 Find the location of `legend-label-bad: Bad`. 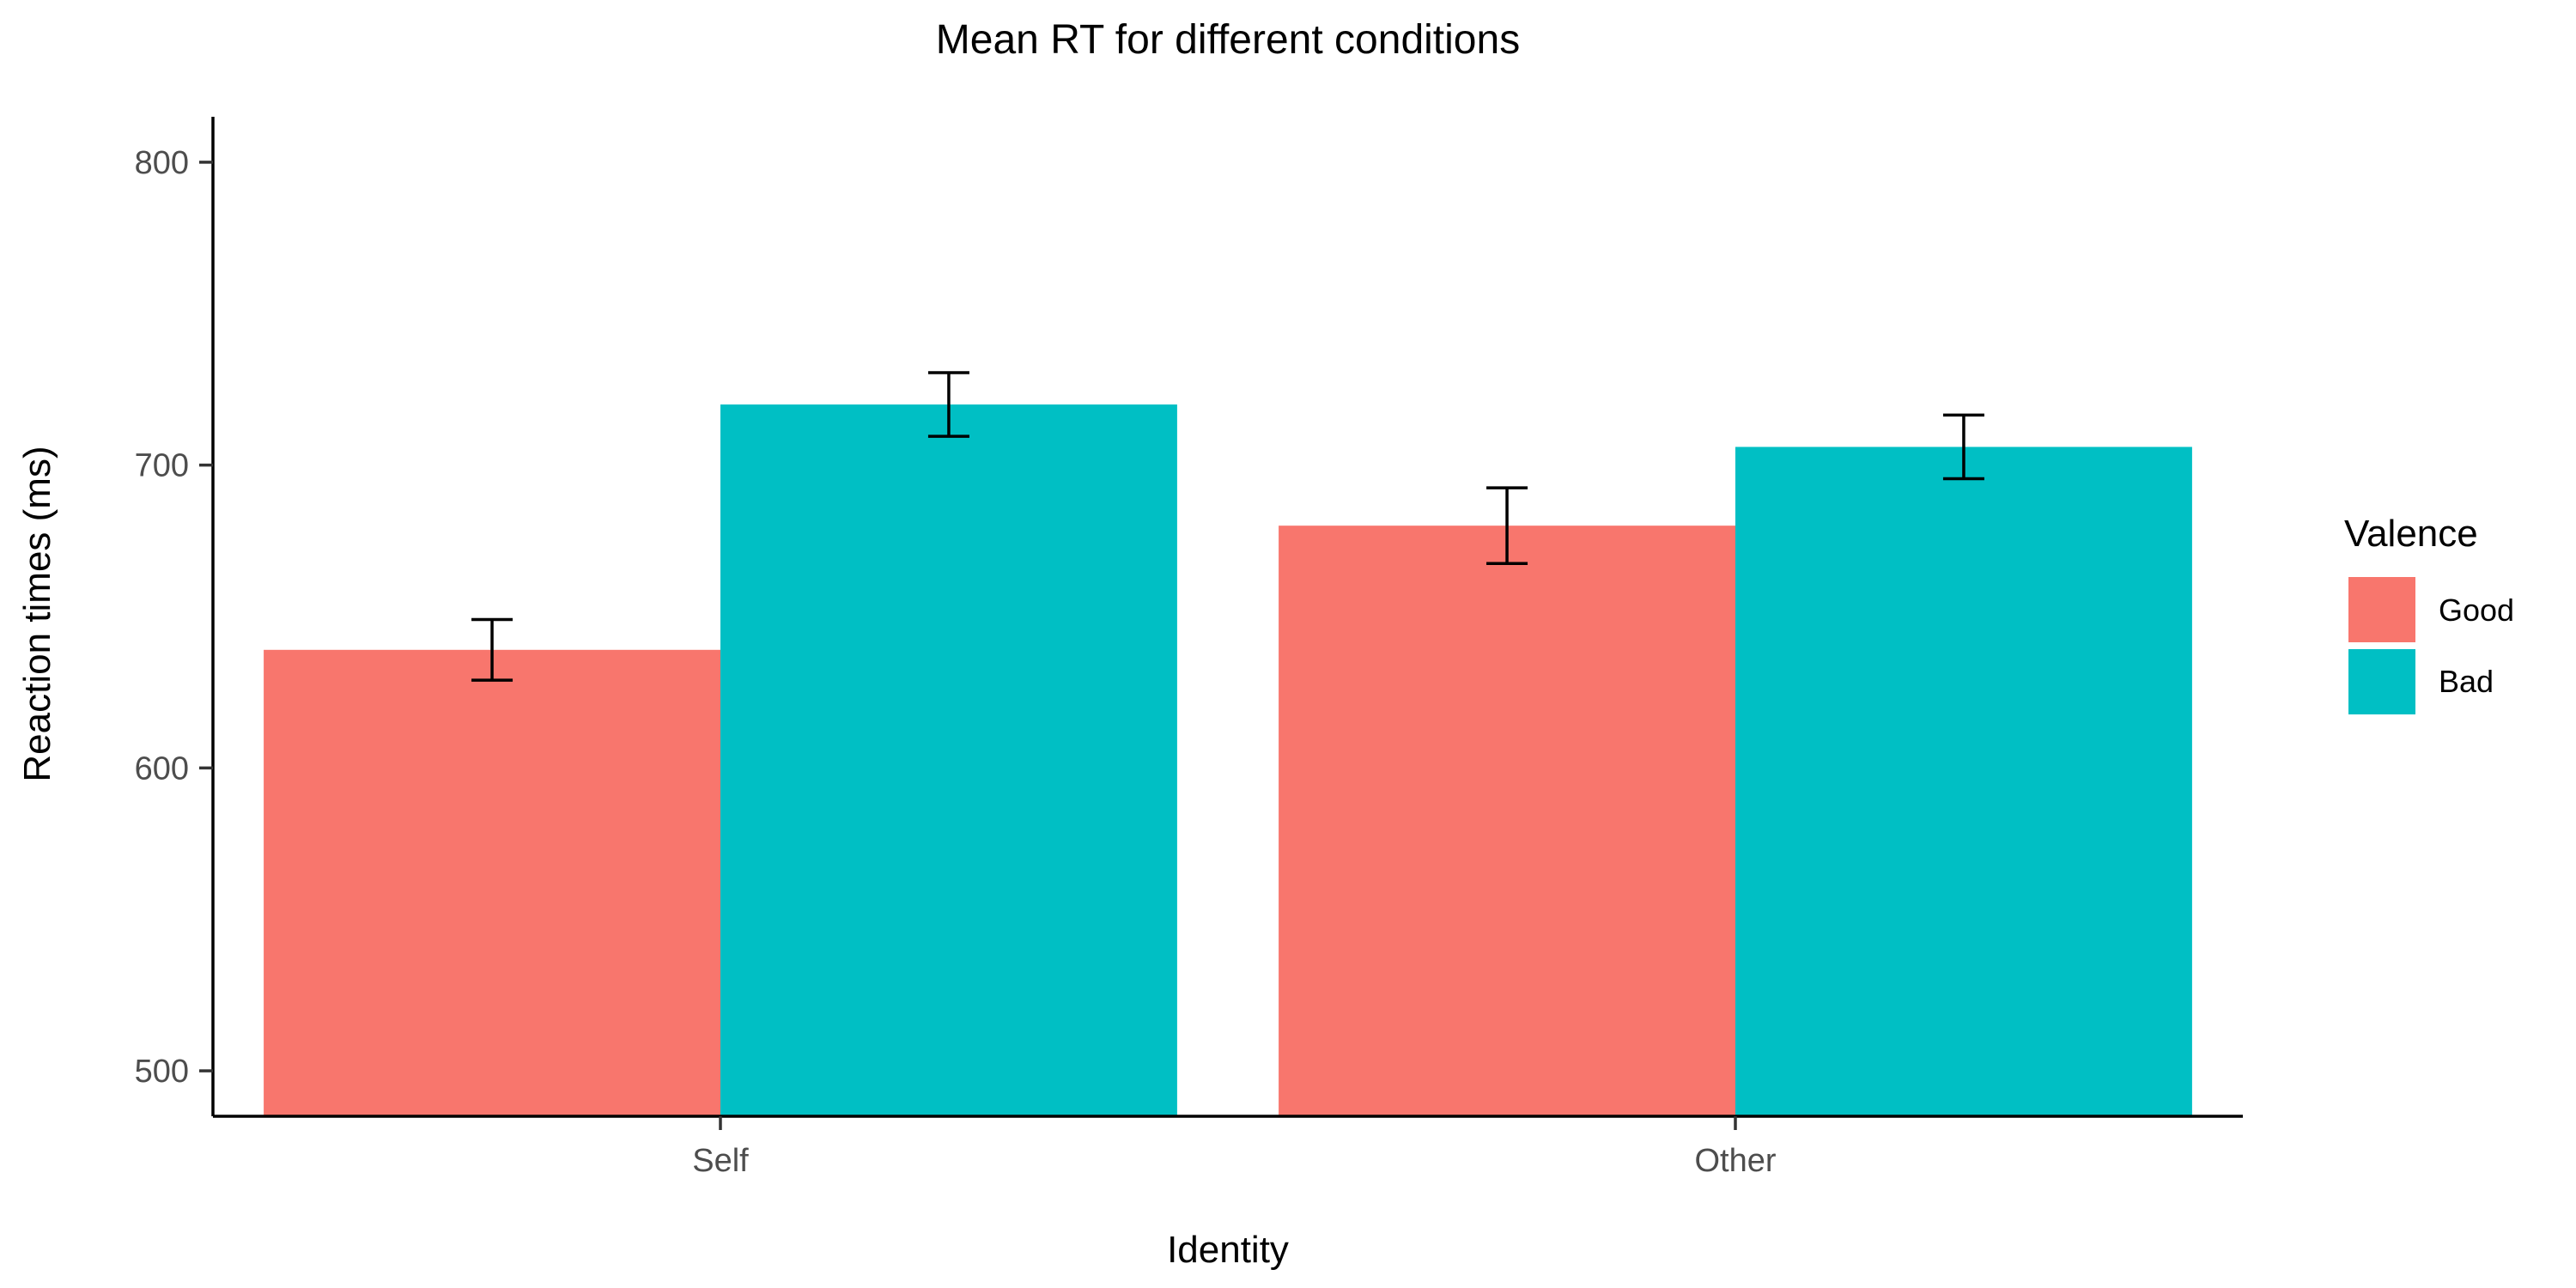

legend-label-bad: Bad is located at coordinates (2466, 682).